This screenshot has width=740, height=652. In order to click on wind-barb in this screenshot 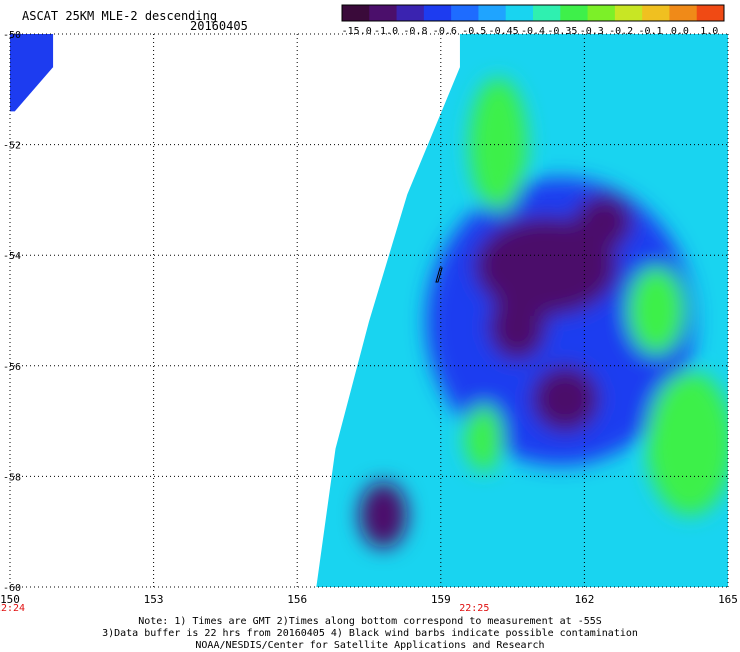, I will do `click(439, 275)`.